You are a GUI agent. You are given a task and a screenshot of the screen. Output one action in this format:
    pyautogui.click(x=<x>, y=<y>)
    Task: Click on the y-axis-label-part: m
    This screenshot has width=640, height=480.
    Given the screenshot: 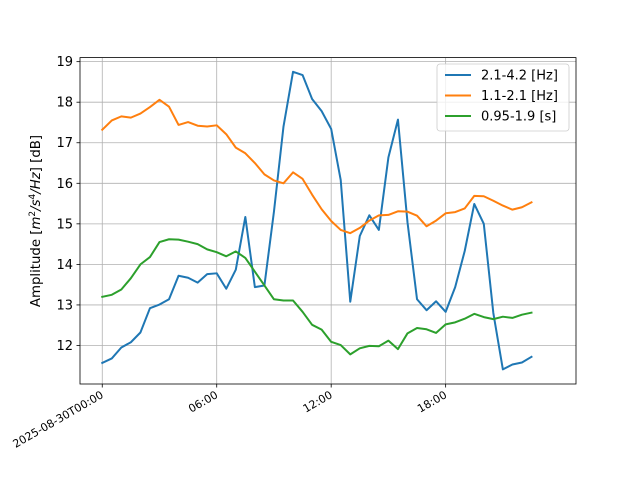 What is the action you would take?
    pyautogui.click(x=36, y=223)
    